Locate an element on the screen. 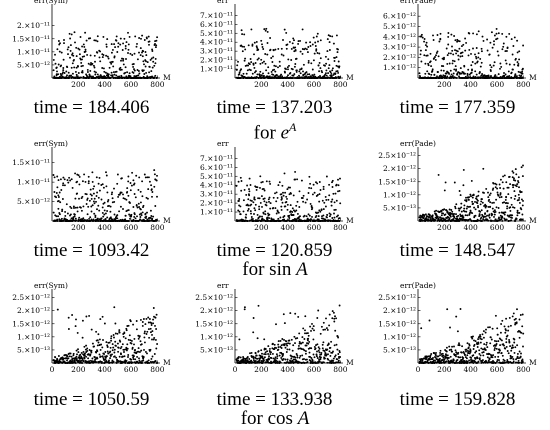 The image size is (550, 430). x-tick-label: 800 is located at coordinates (523, 369).